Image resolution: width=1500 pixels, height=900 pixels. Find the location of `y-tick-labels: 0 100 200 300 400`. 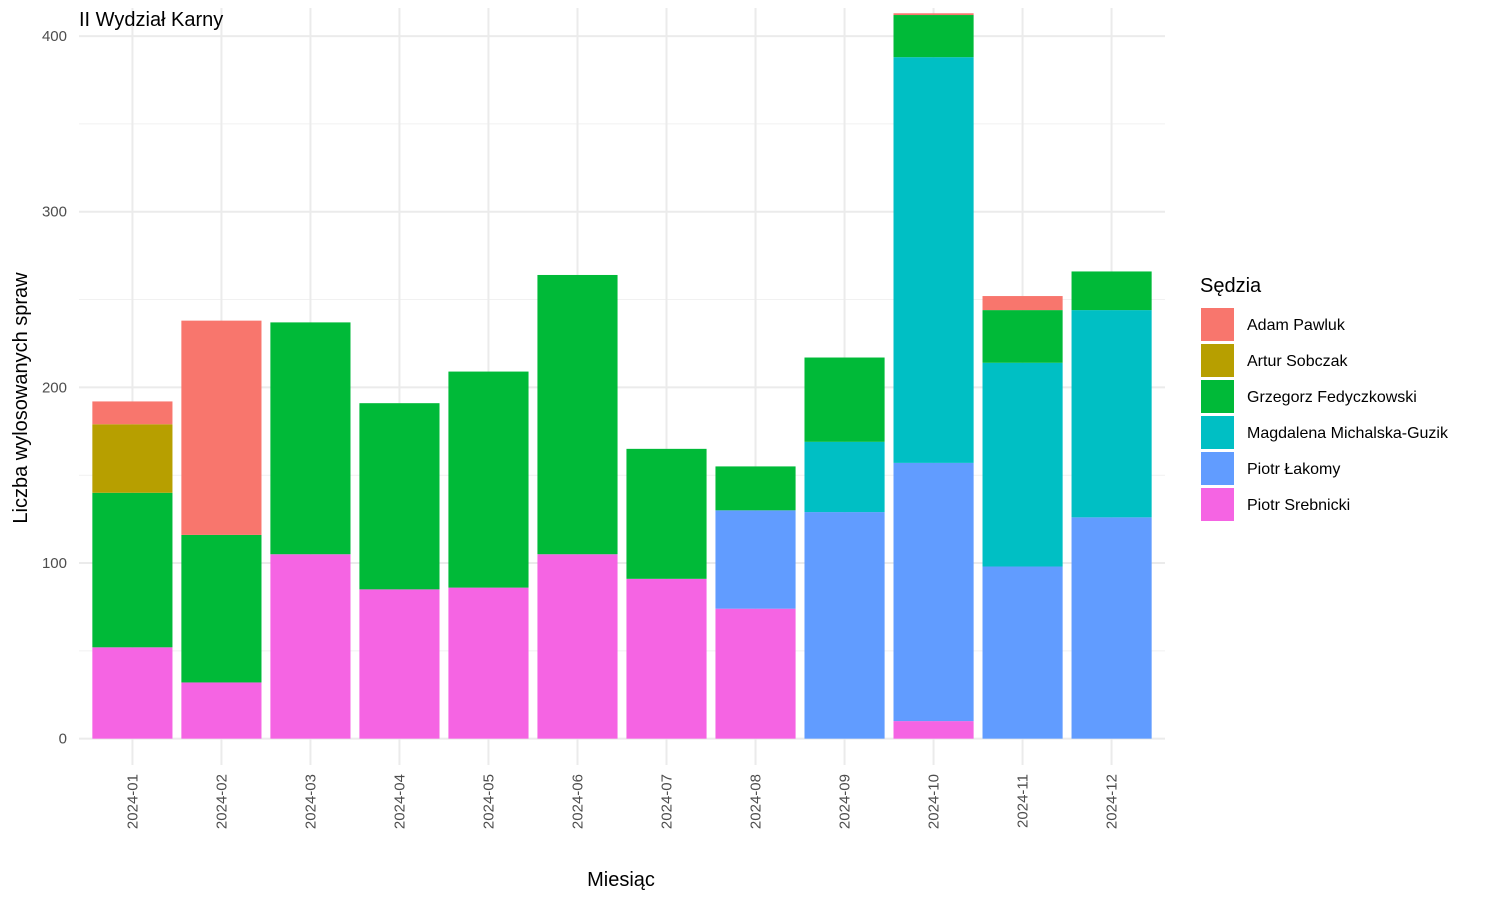

y-tick-labels: 0 100 200 300 400 is located at coordinates (54, 388).